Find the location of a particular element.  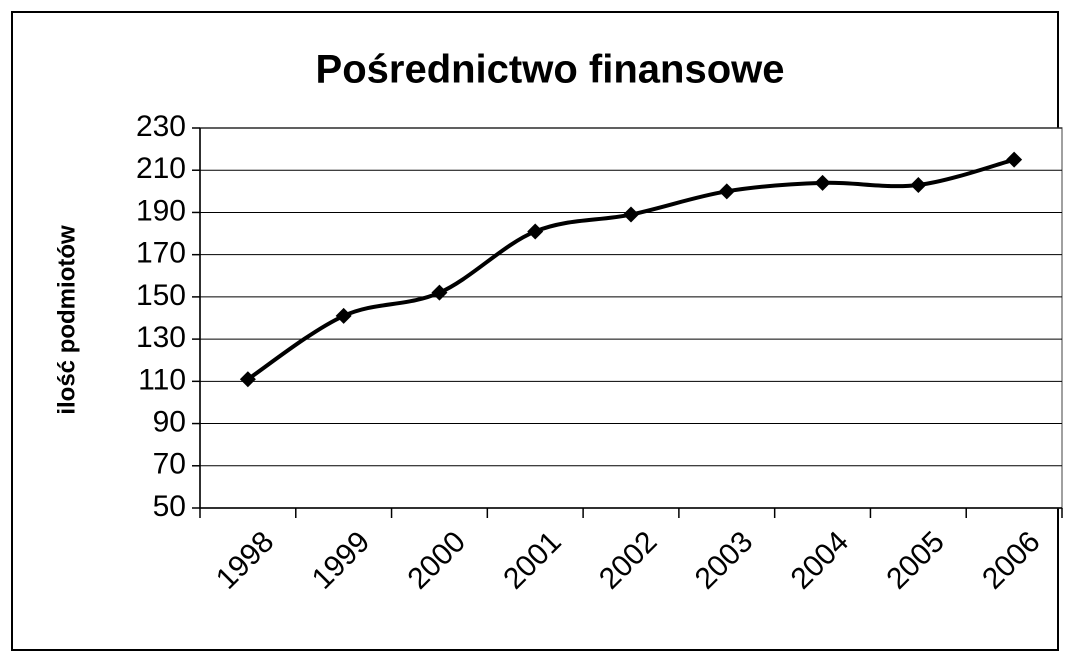

y-tick-label: 170 is located at coordinates (161, 253).